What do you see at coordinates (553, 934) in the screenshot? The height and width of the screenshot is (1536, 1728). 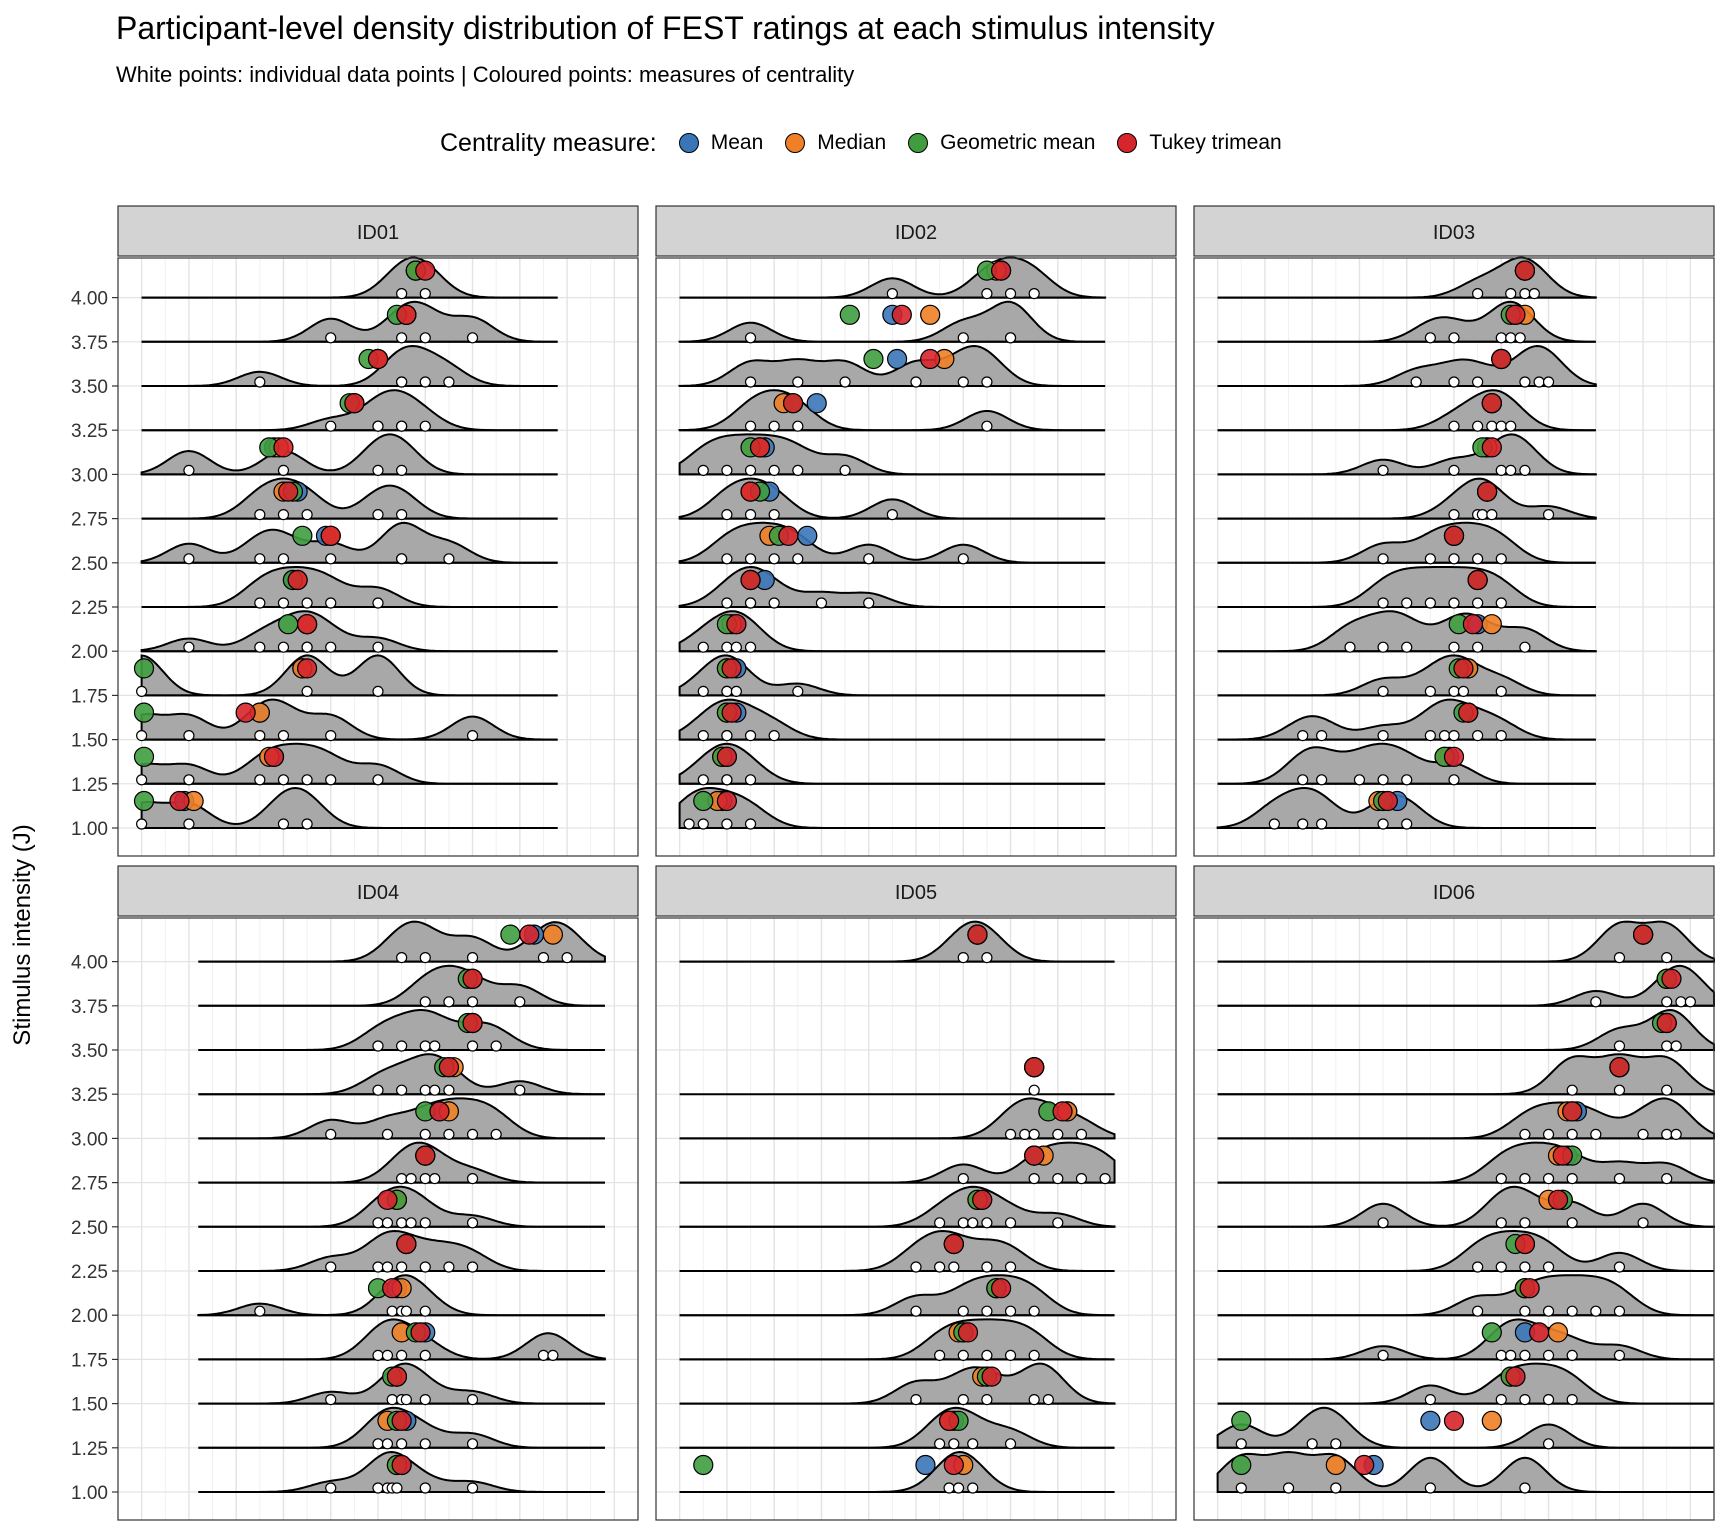 I see `median-point` at bounding box center [553, 934].